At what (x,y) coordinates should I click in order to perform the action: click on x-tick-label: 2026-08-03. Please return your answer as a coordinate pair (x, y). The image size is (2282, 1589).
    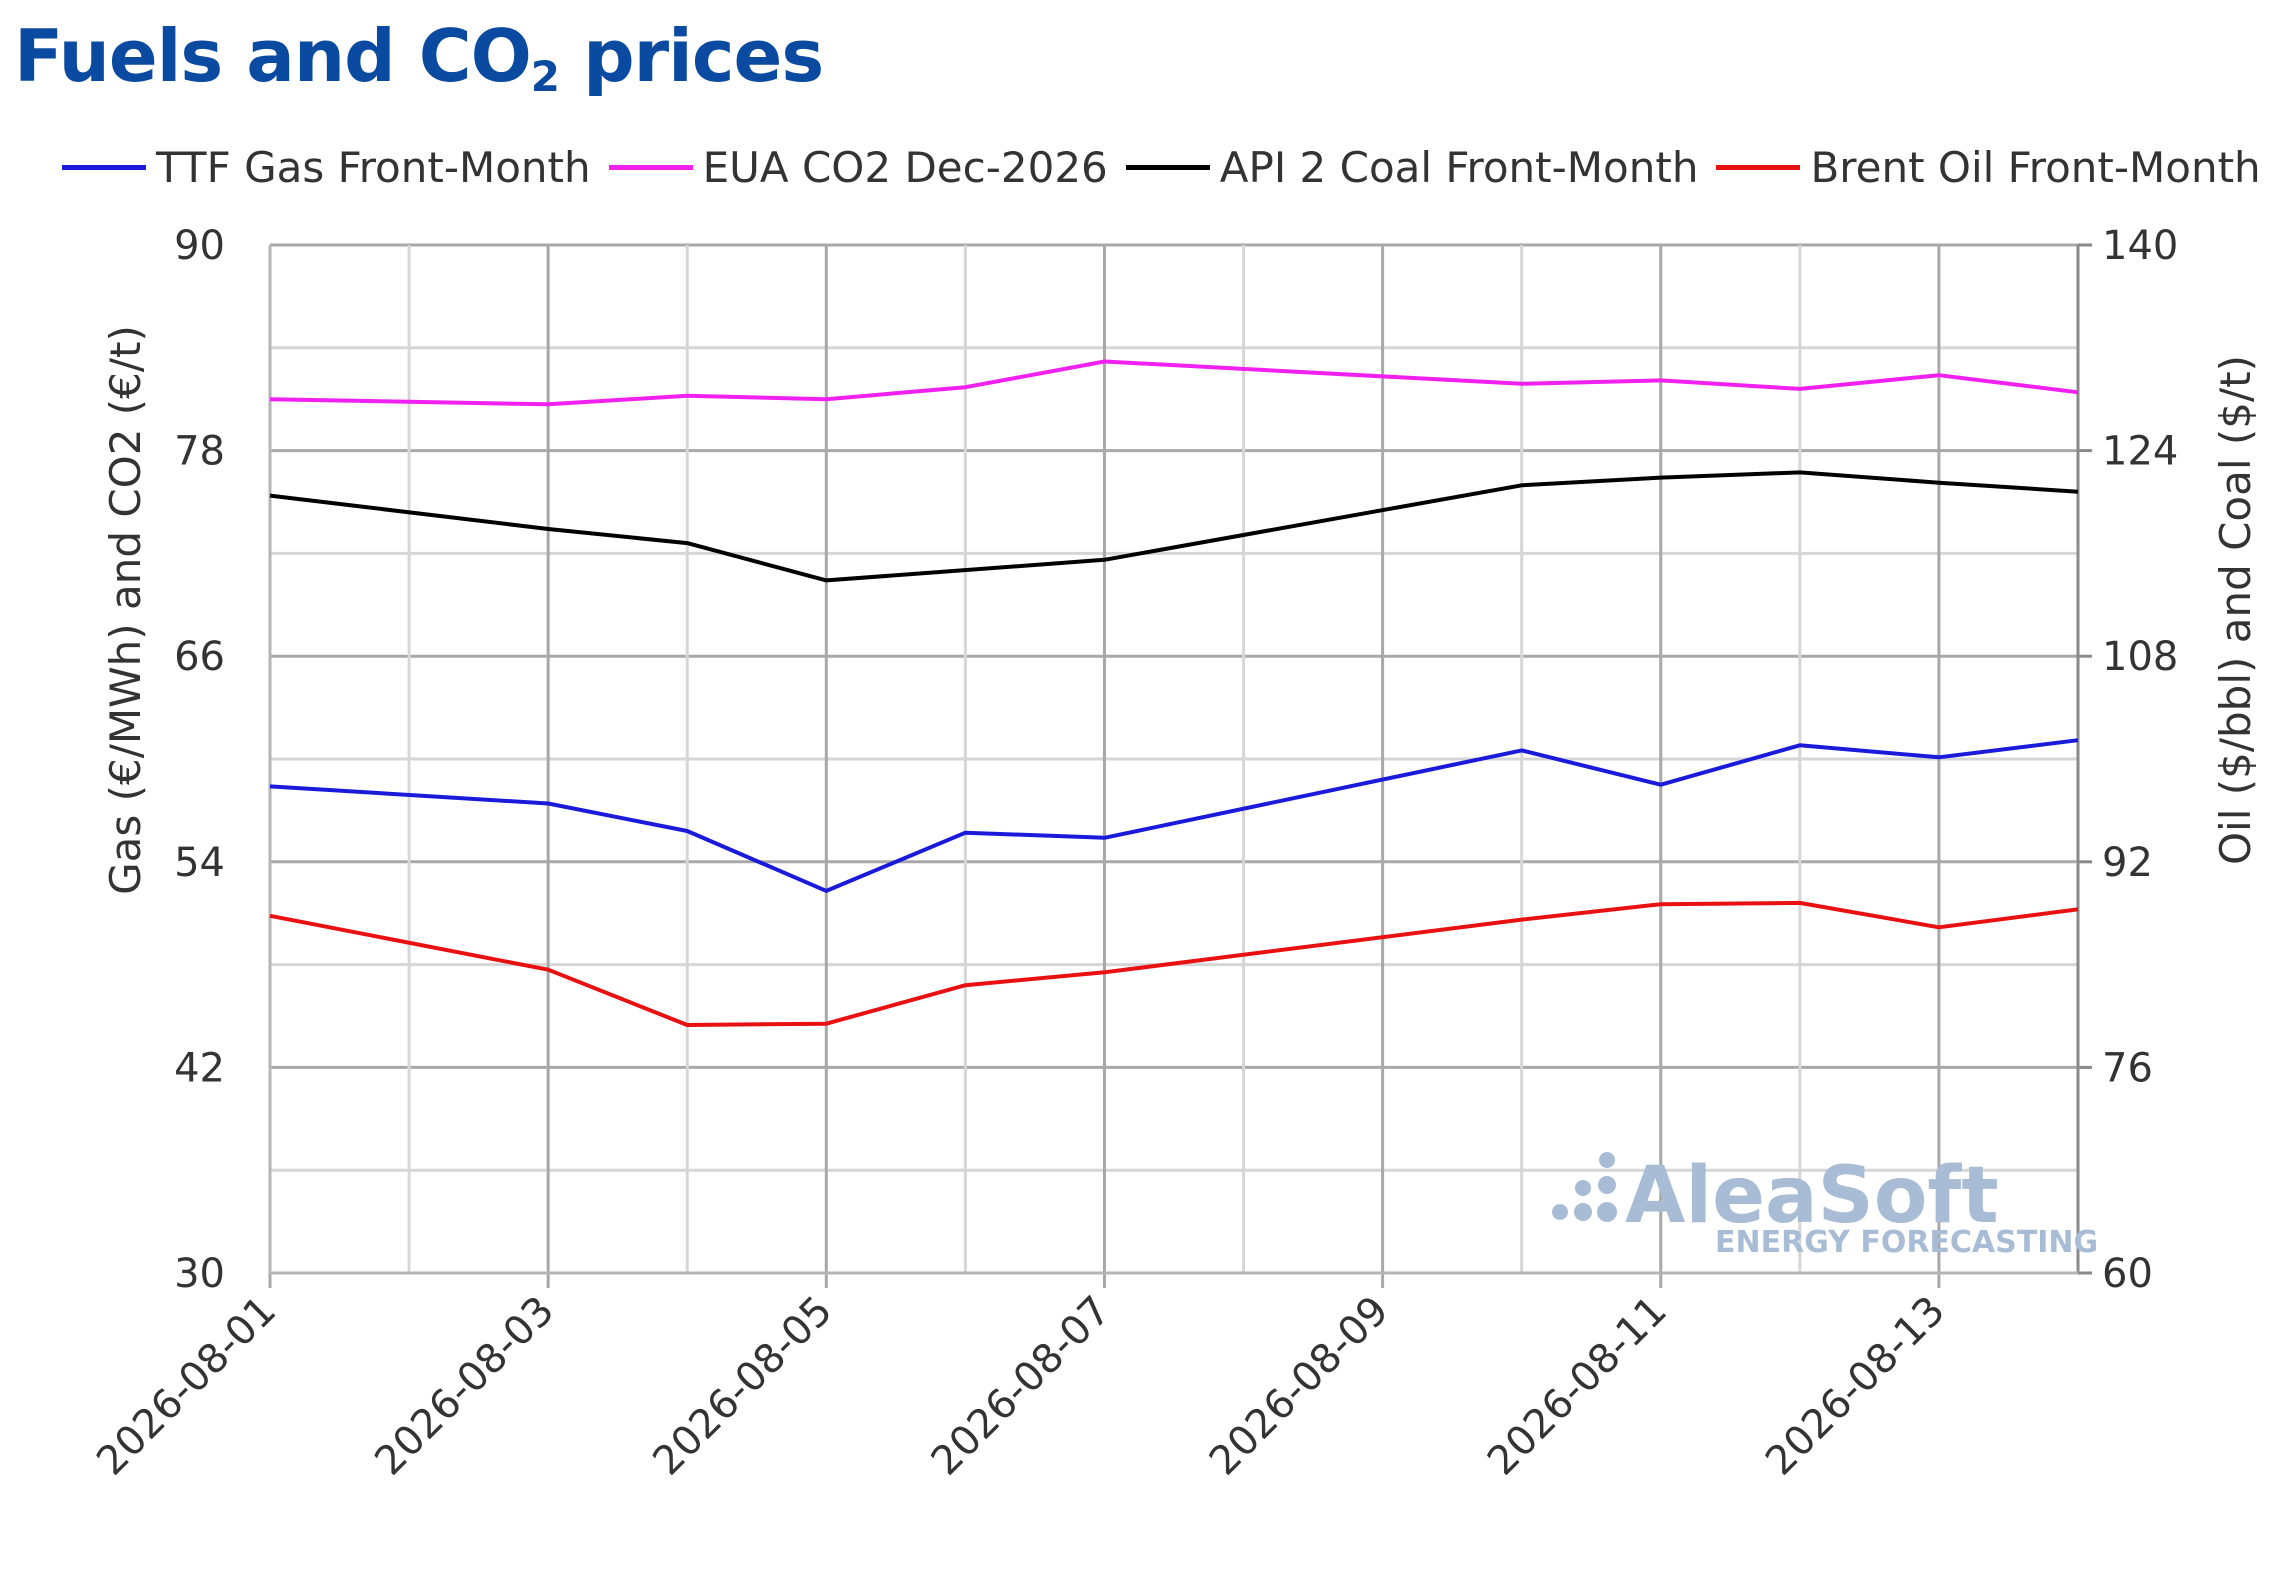
    Looking at the image, I should click on (464, 1386).